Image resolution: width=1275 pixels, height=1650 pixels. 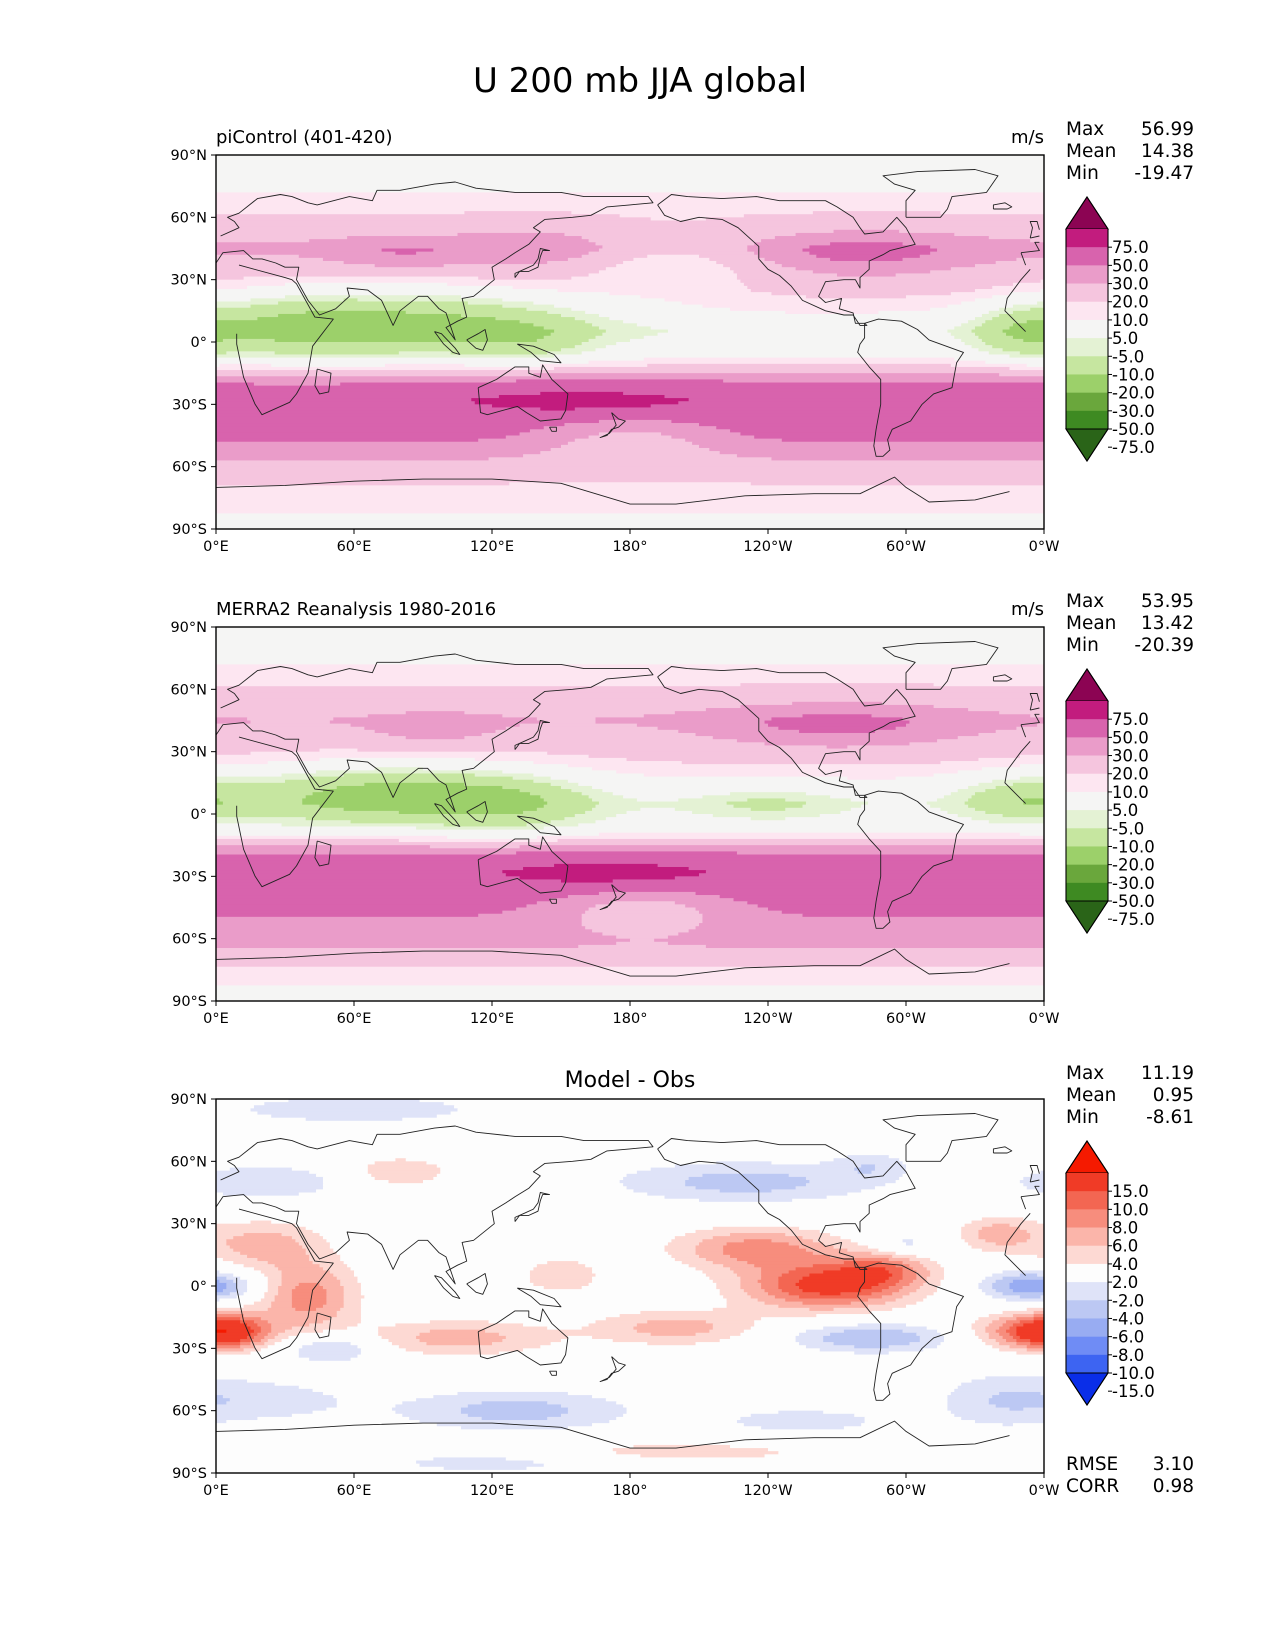 I want to click on field-fill, so click(x=630, y=1286).